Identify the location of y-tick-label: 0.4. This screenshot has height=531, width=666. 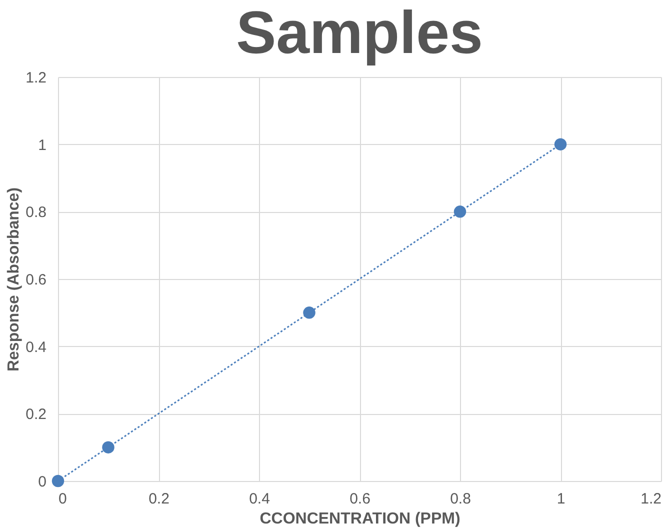
(36, 347).